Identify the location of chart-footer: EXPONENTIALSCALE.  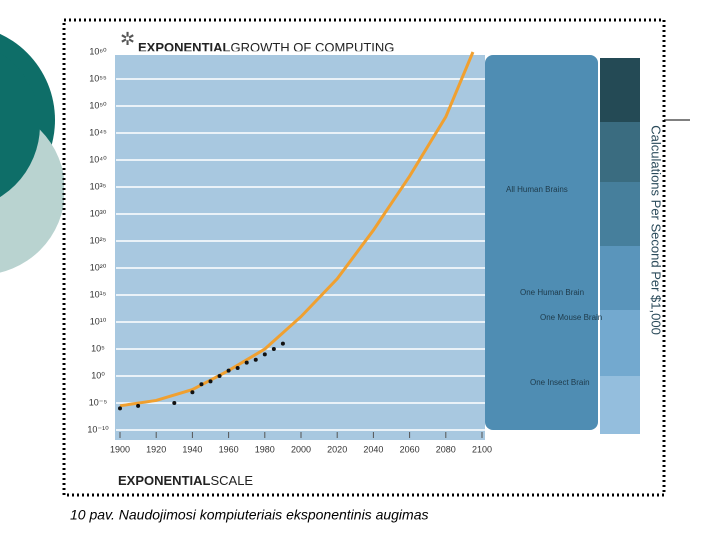
(185, 480).